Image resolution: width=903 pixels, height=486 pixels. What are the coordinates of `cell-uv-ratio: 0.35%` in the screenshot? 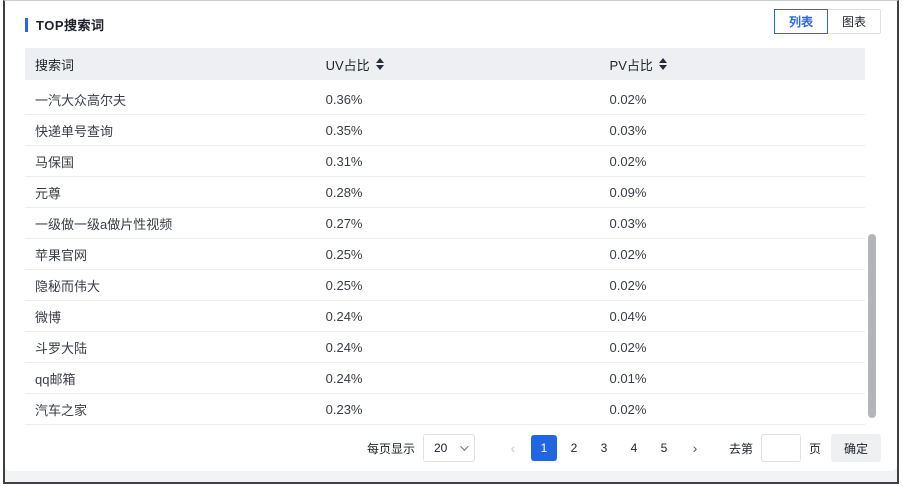 It's located at (344, 130).